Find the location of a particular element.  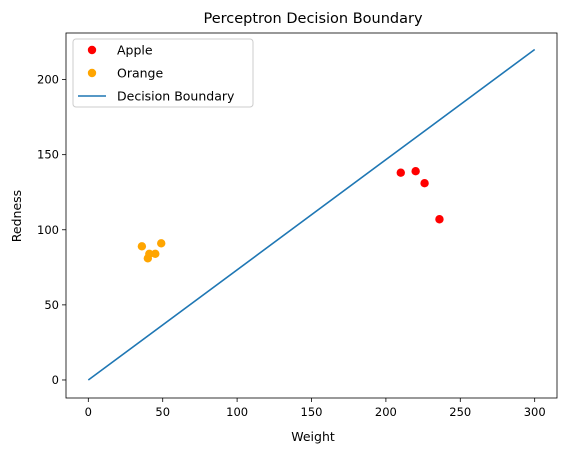

y-tick-label: 100 is located at coordinates (48, 230).